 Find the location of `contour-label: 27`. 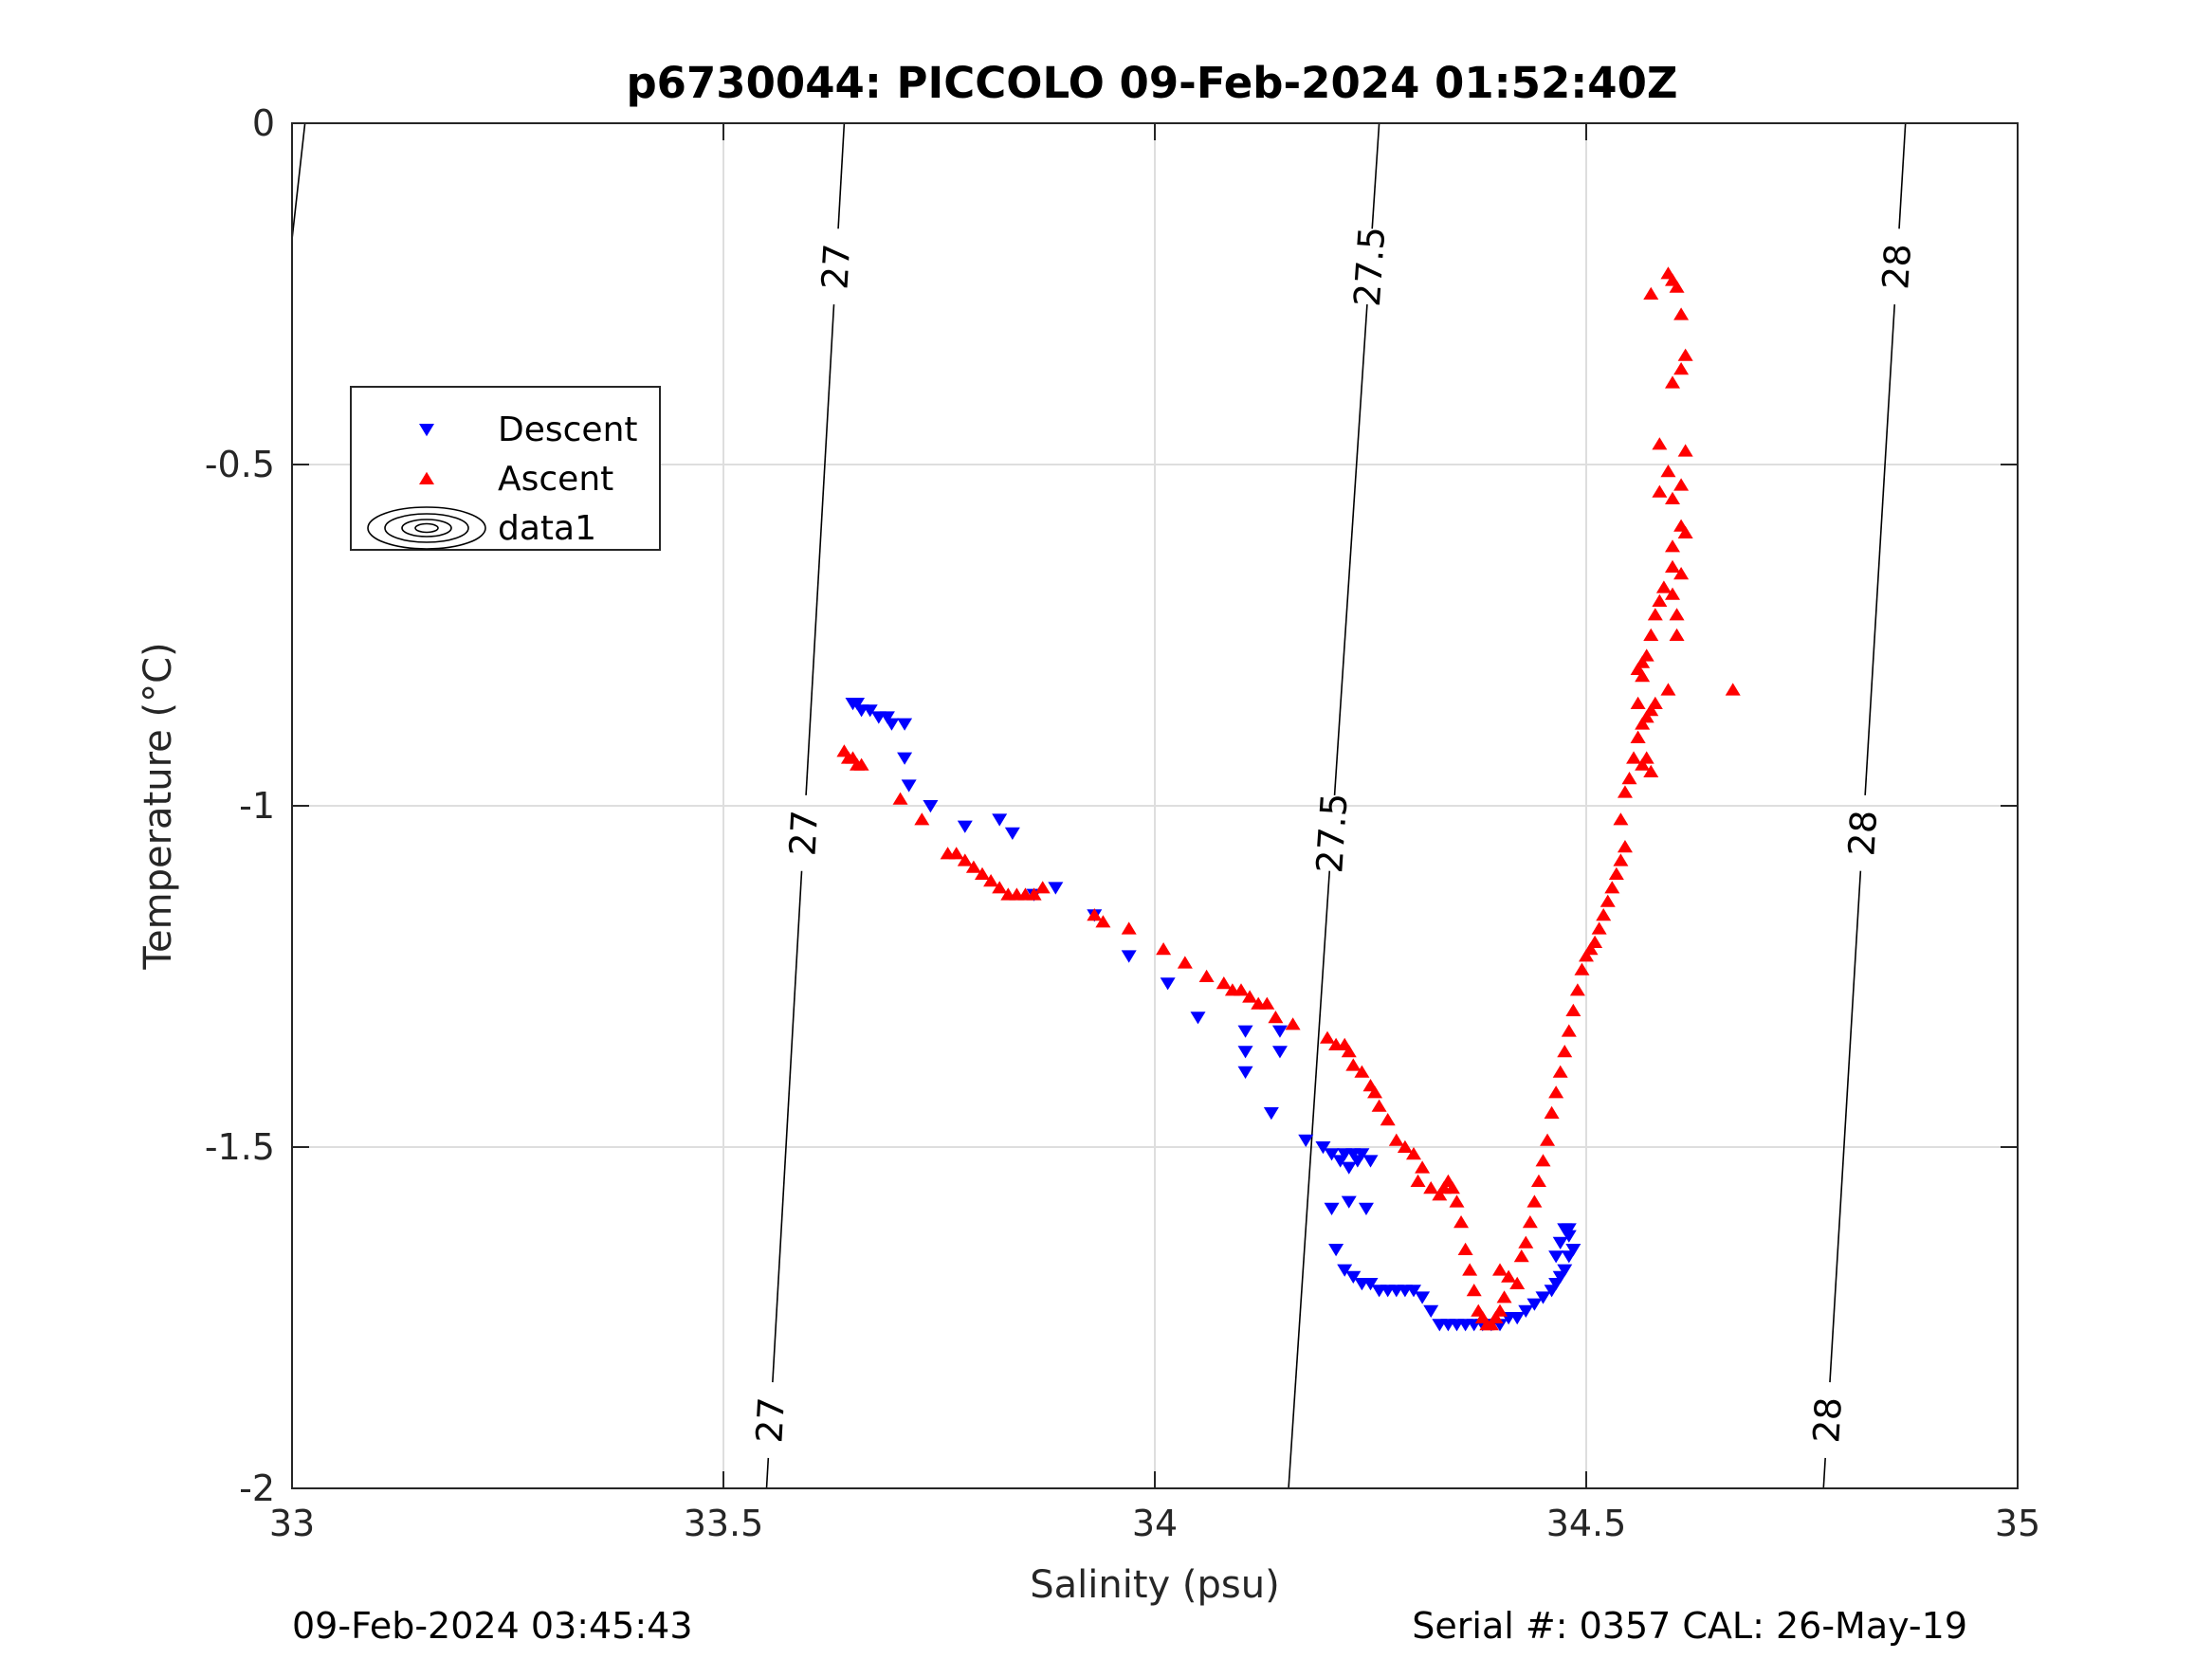

contour-label: 27 is located at coordinates (836, 267).